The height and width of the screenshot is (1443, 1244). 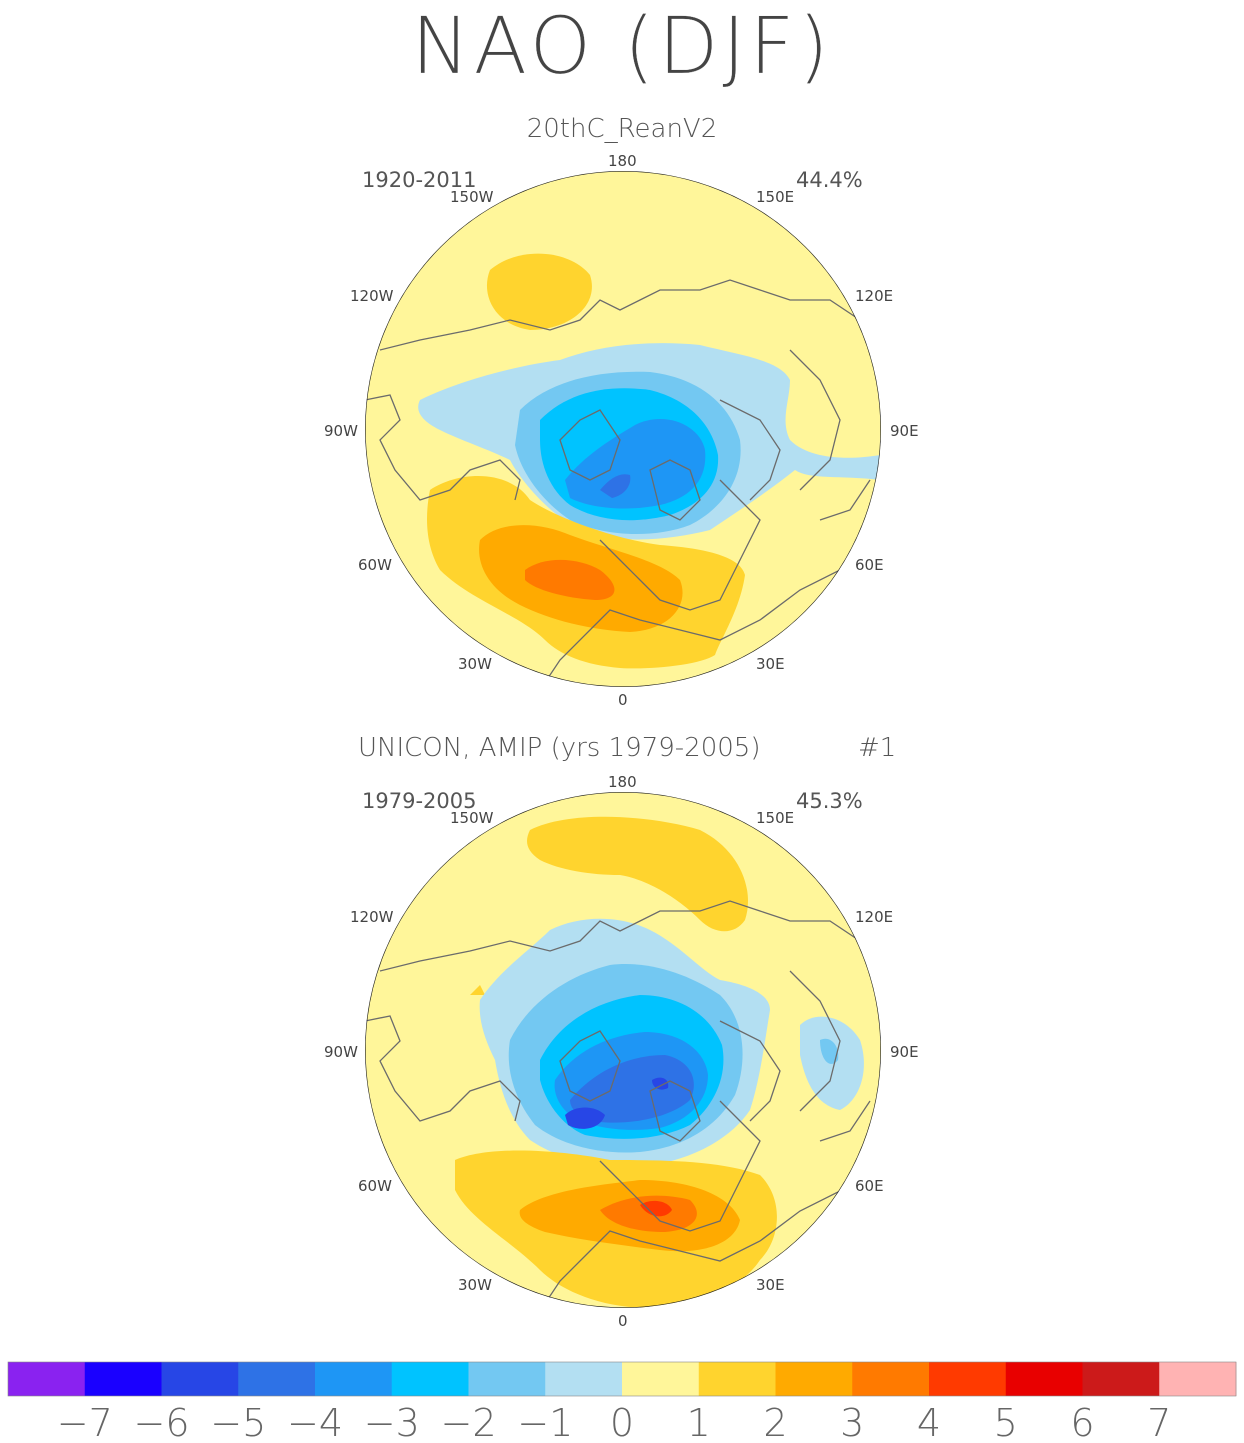 I want to click on panel2-lon-60w: 60W, so click(x=375, y=1186).